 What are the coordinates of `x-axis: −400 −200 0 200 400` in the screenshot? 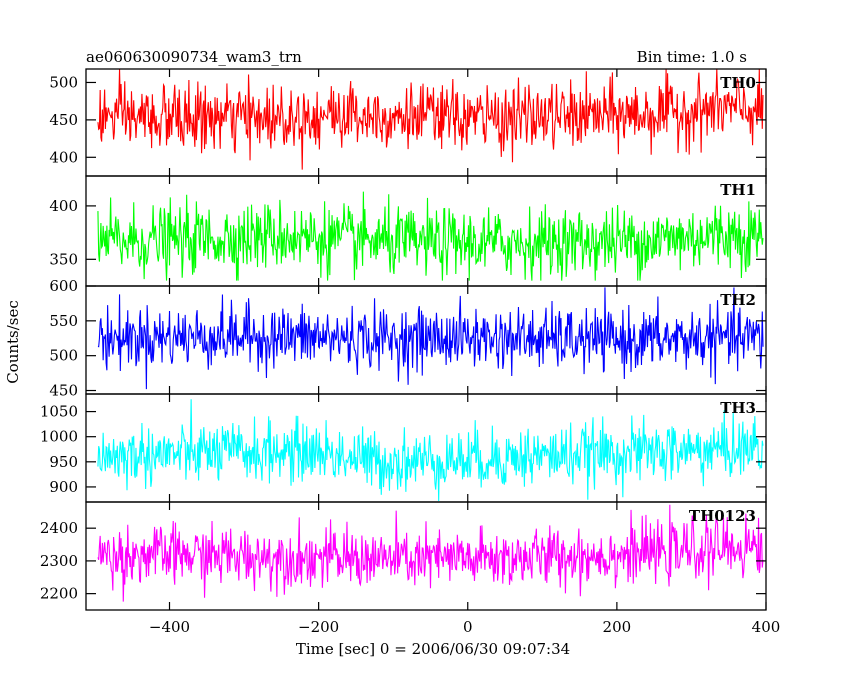 It's located at (464, 627).